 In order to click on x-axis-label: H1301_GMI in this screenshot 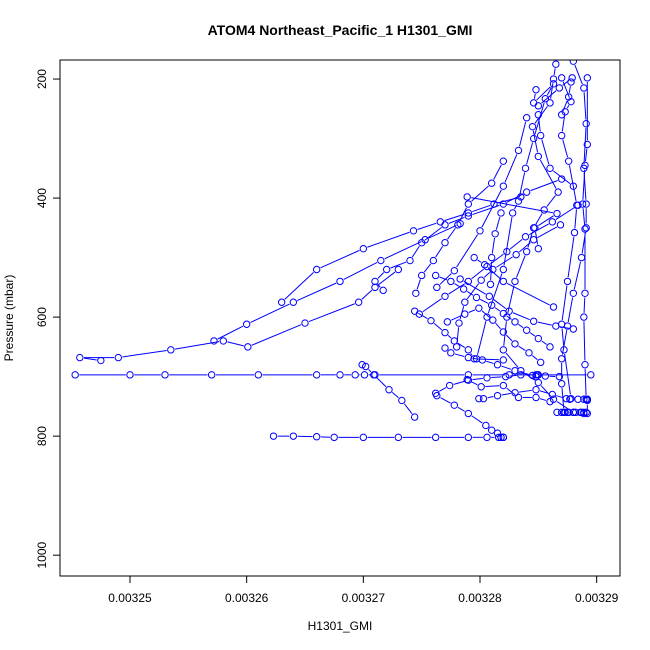, I will do `click(340, 626)`.